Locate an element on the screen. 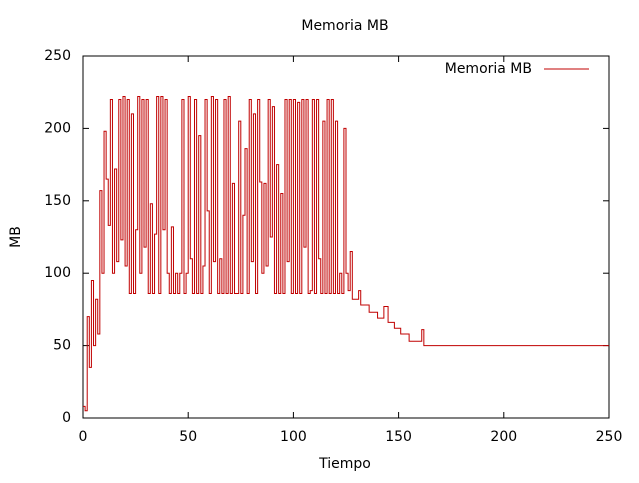 The height and width of the screenshot is (483, 639). chart-title: Memoria MB is located at coordinates (344, 26).